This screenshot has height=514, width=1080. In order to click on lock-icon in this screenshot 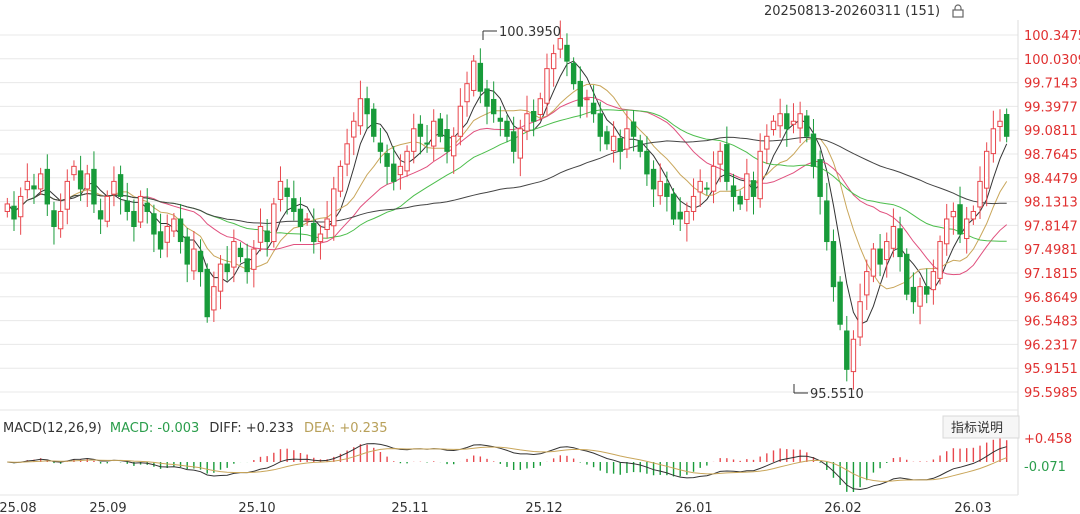, I will do `click(958, 11)`.